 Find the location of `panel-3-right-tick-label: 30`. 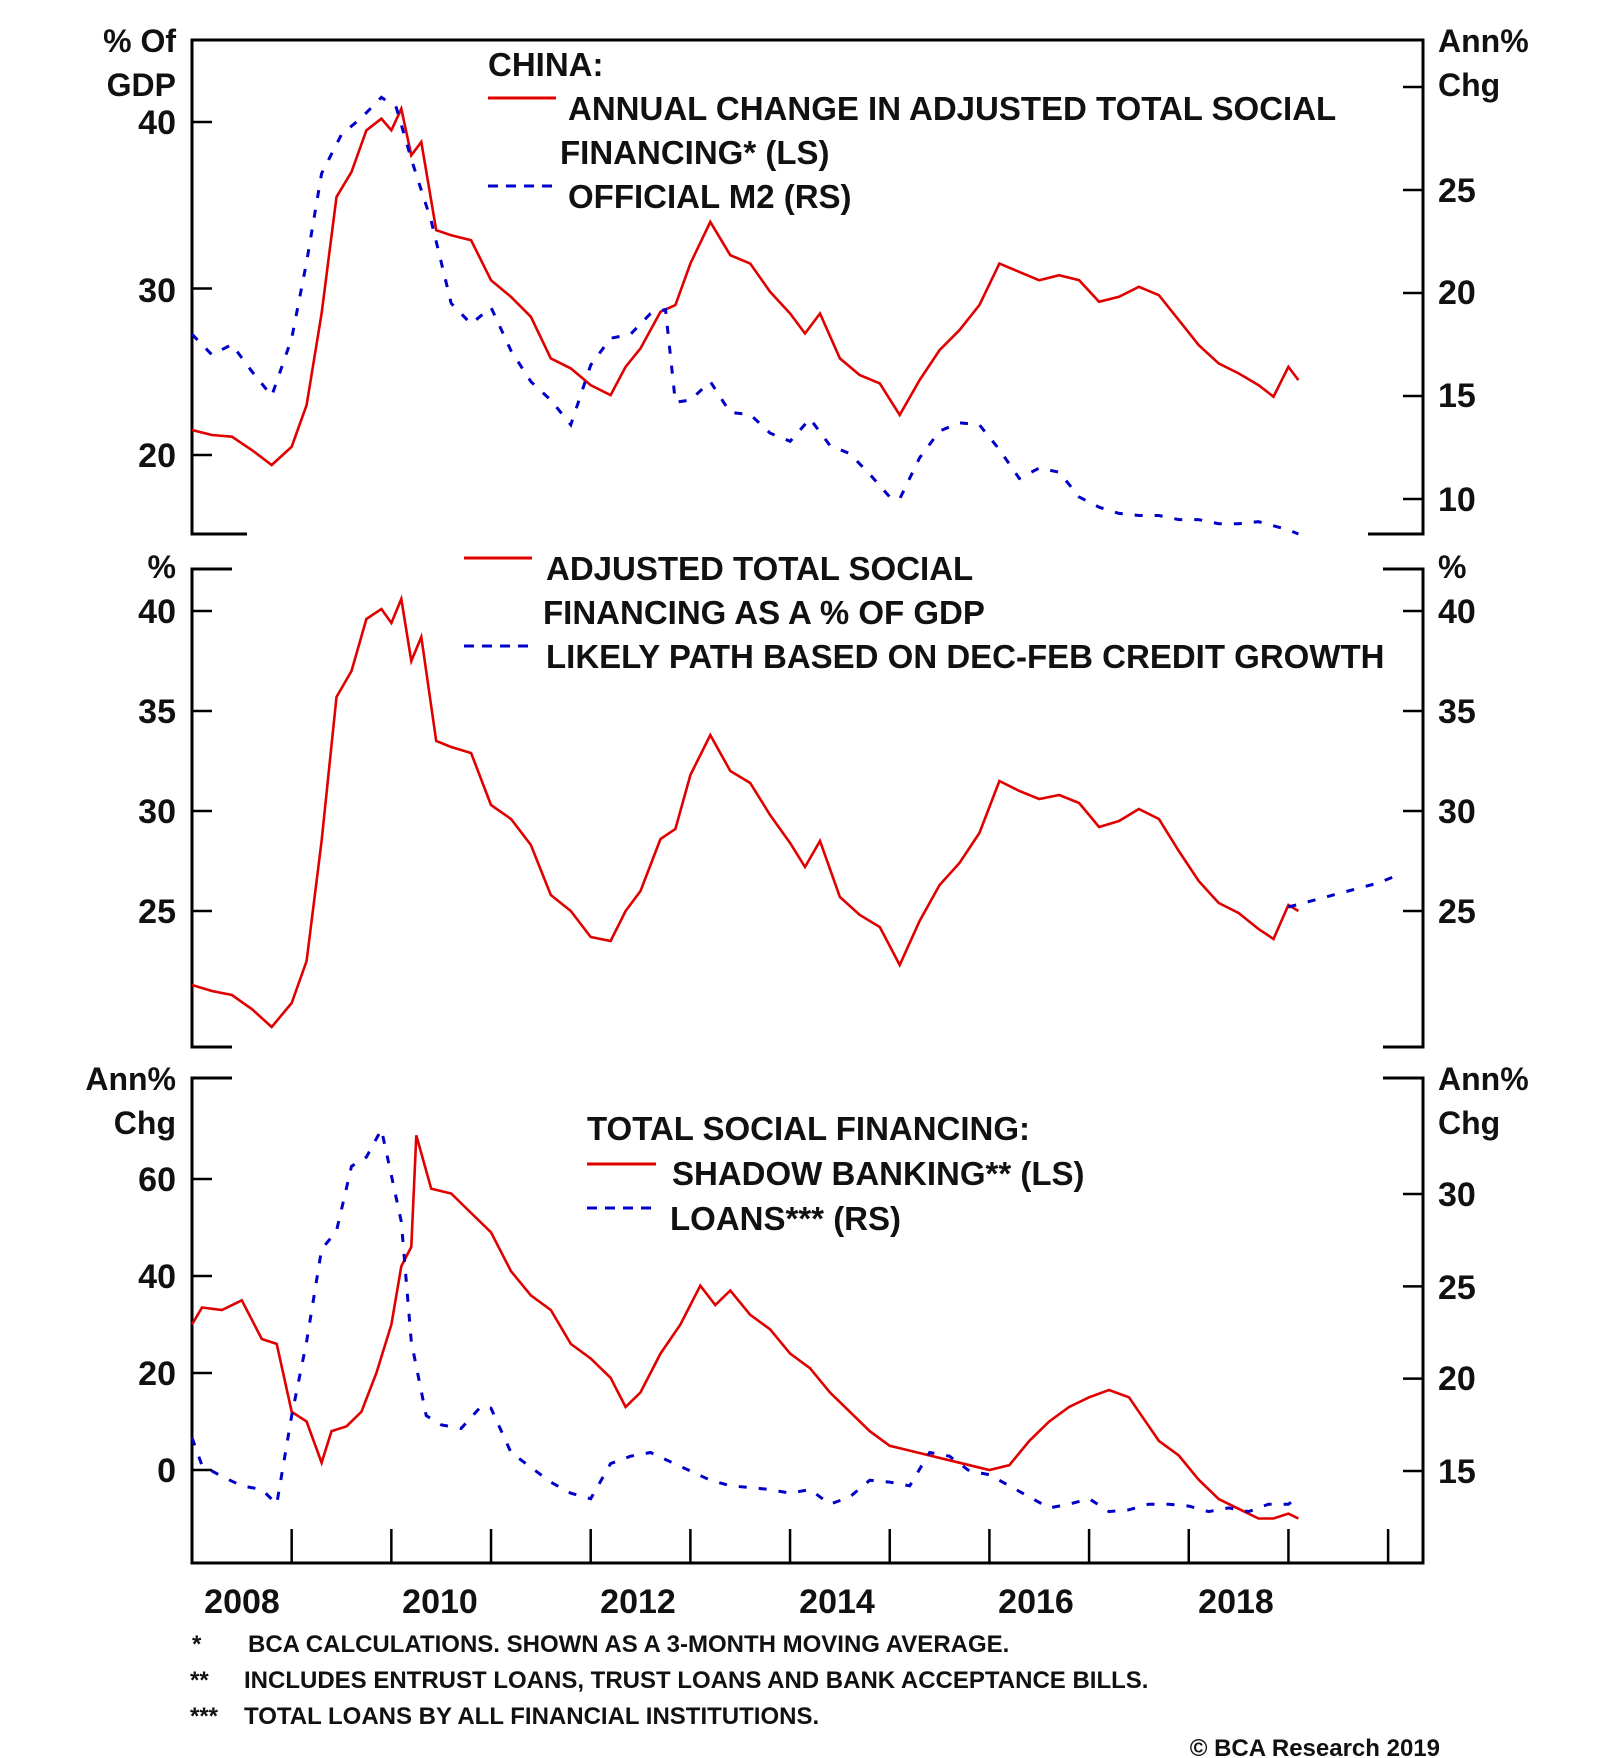

panel-3-right-tick-label: 30 is located at coordinates (1457, 1195).